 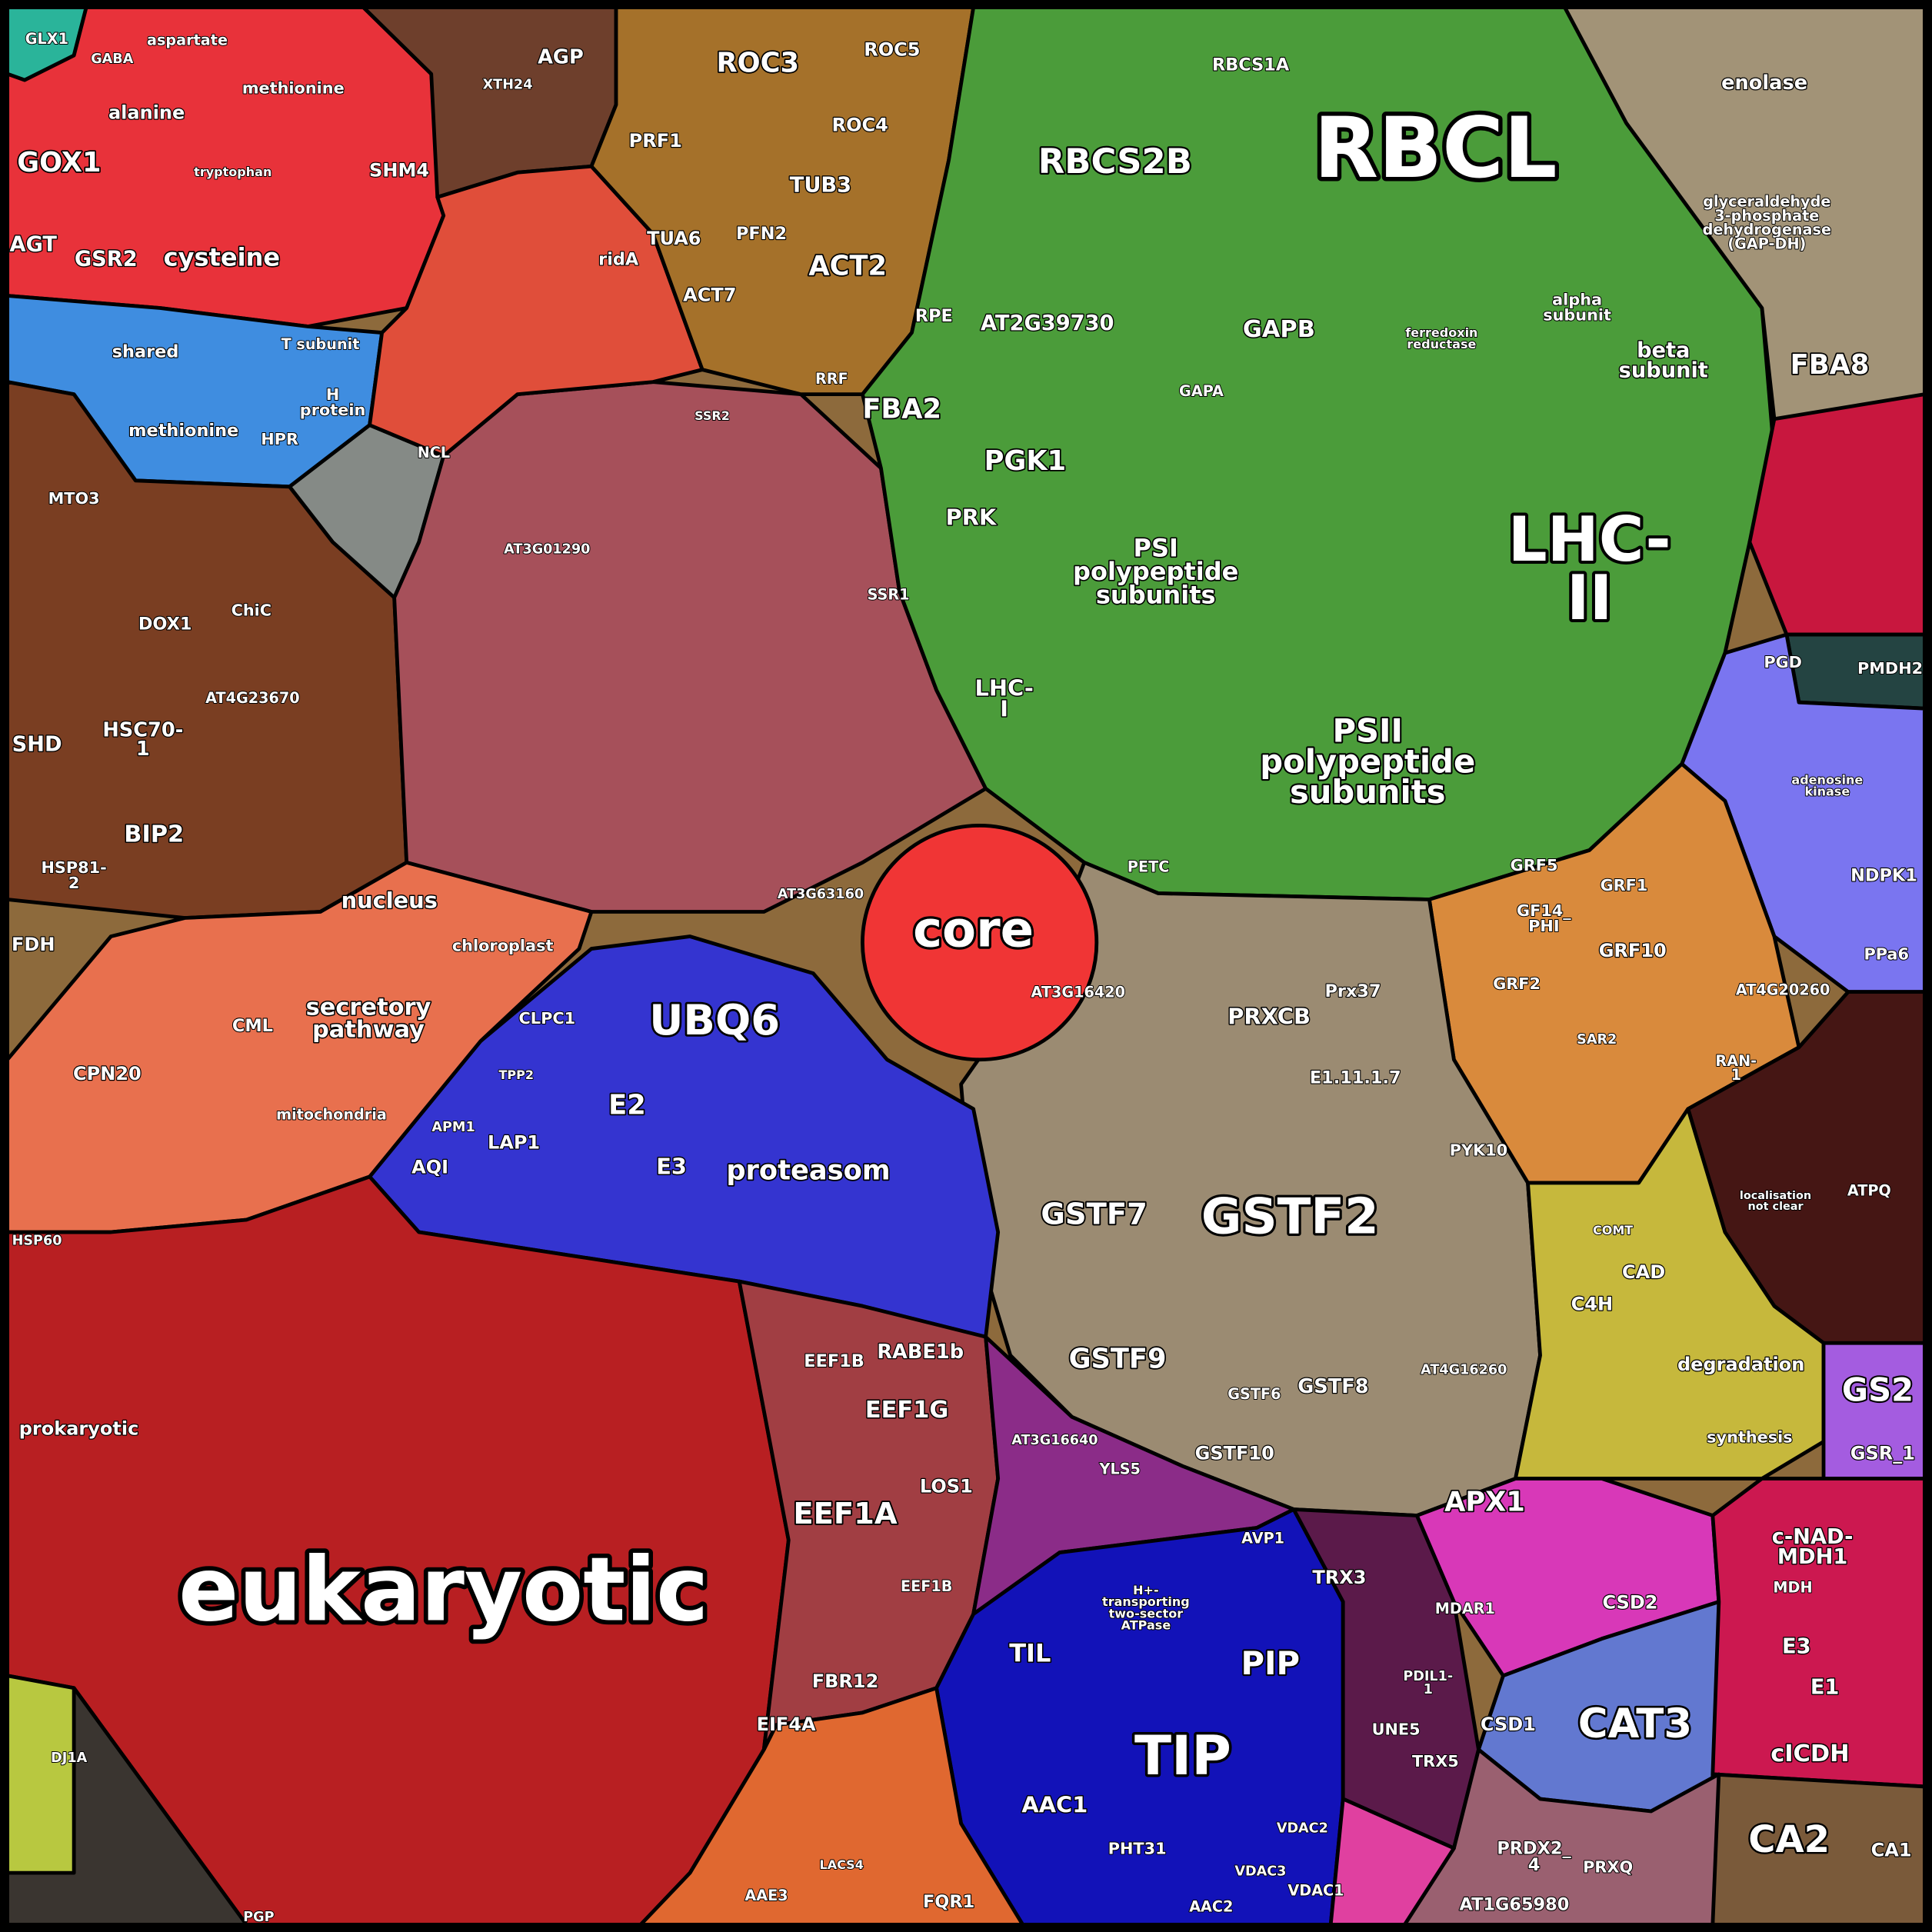 What do you see at coordinates (145, 352) in the screenshot?
I see `region-label: shared` at bounding box center [145, 352].